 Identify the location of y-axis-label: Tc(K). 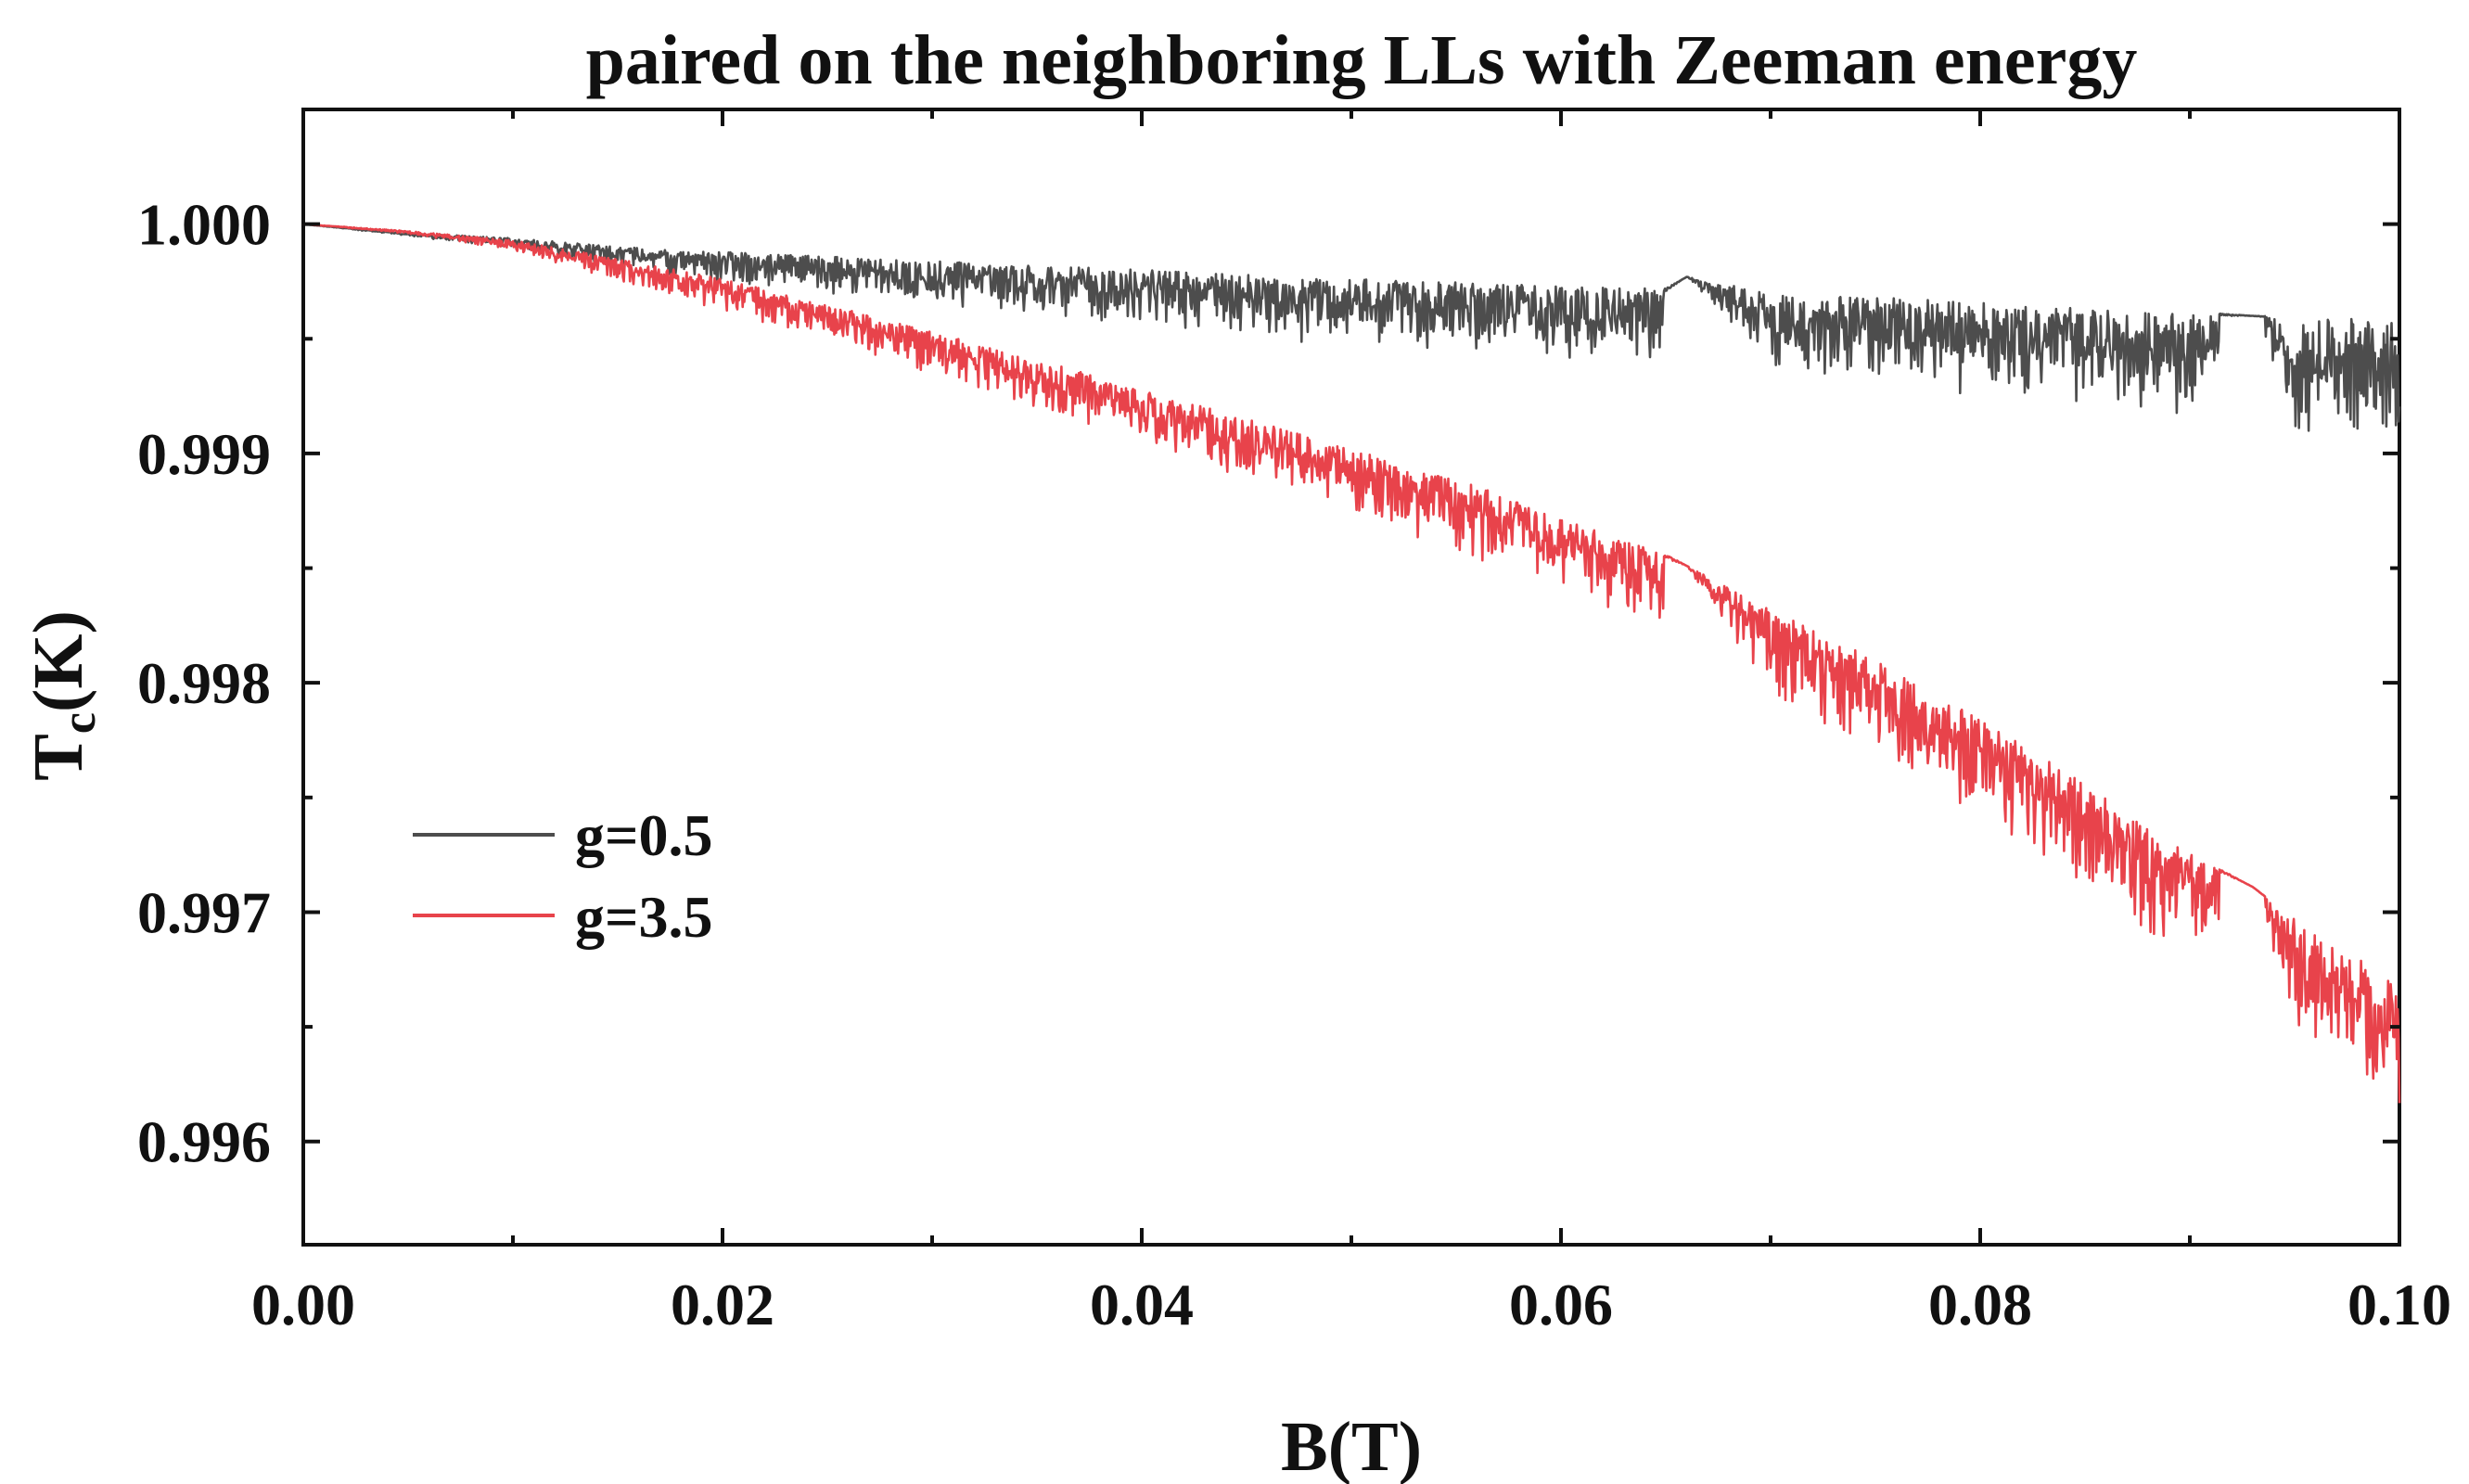
(63, 695).